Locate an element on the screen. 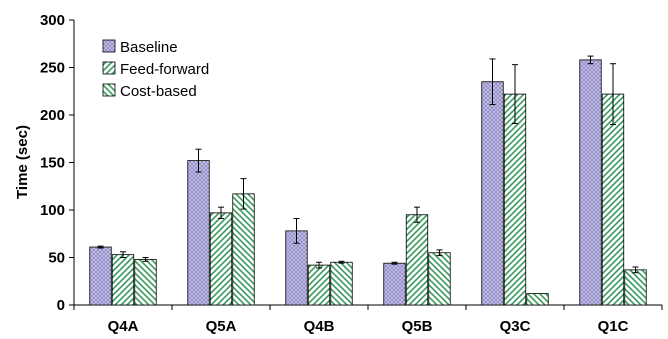 The image size is (668, 339). y-tick-label: 0 is located at coordinates (61, 305).